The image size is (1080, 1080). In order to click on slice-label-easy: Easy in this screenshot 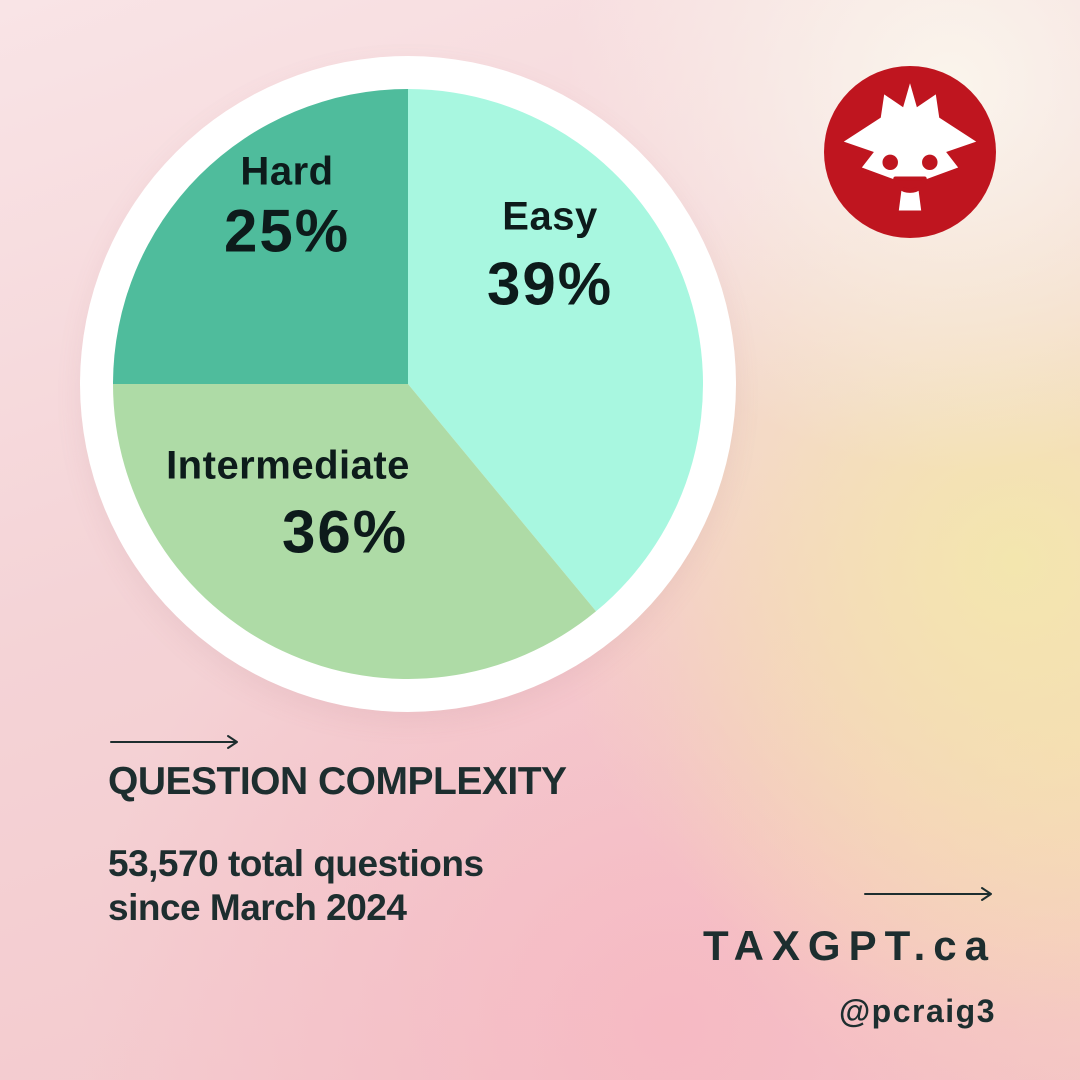, I will do `click(550, 216)`.